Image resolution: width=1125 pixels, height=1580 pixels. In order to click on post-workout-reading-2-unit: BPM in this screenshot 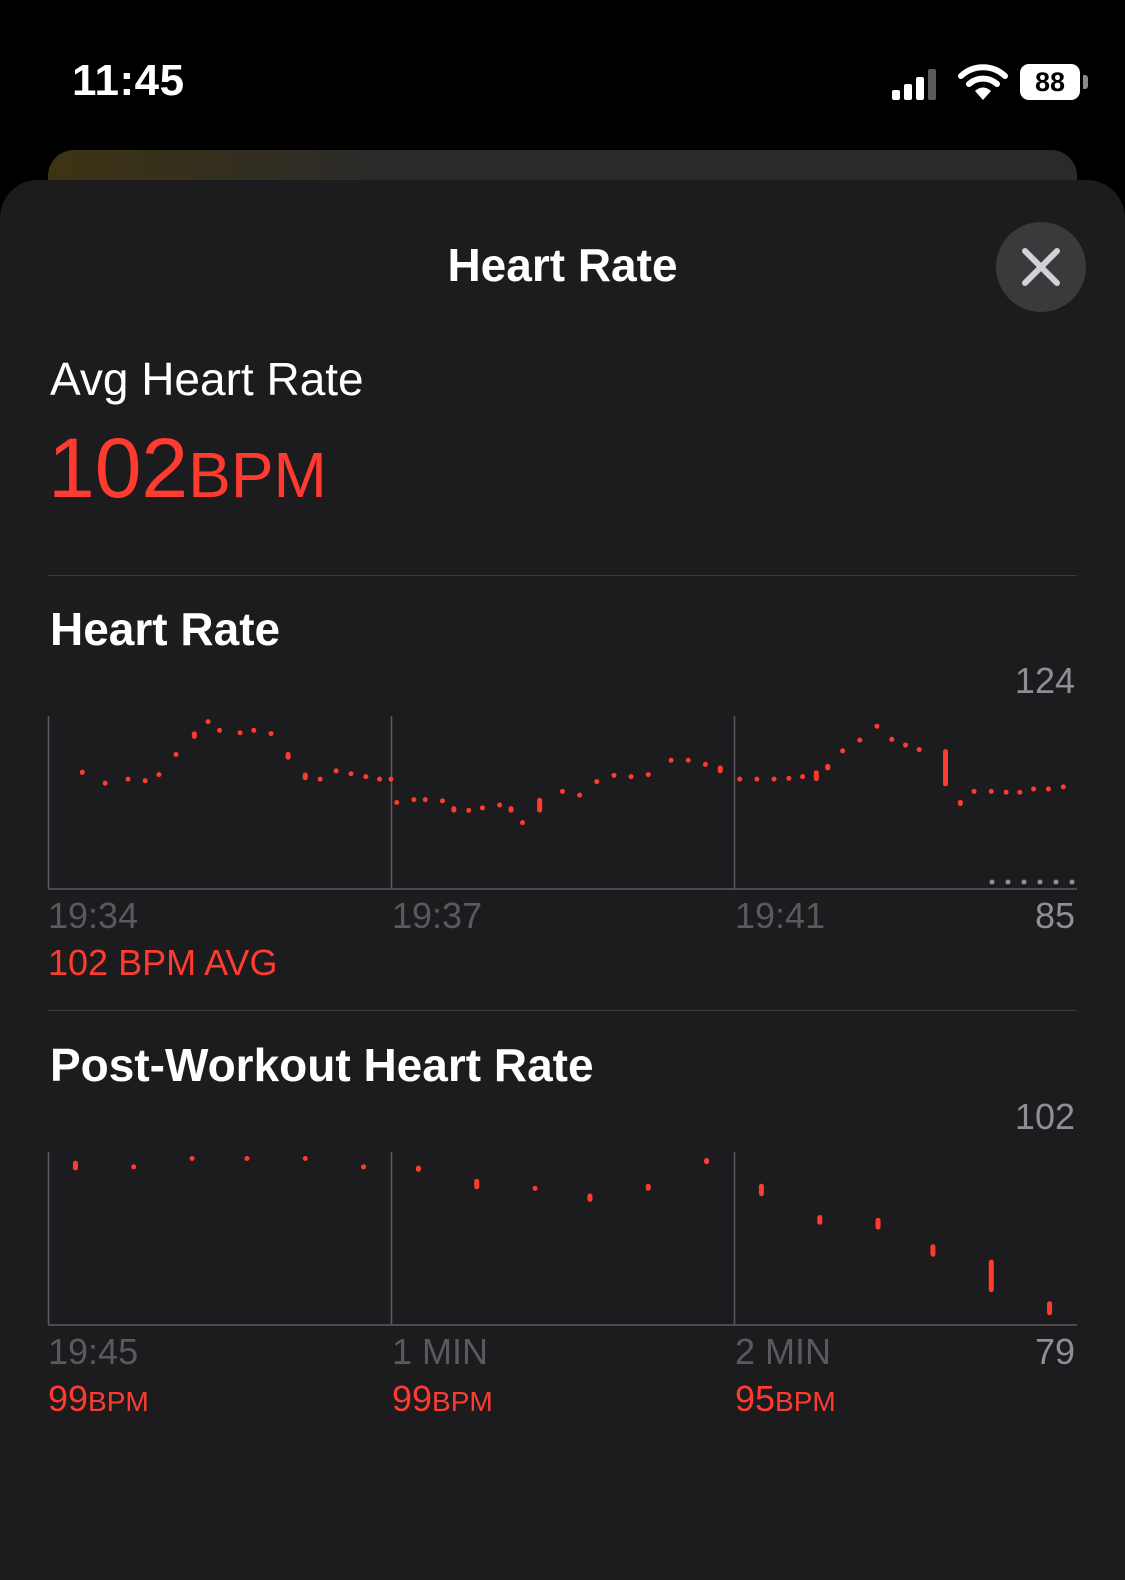, I will do `click(462, 1401)`.